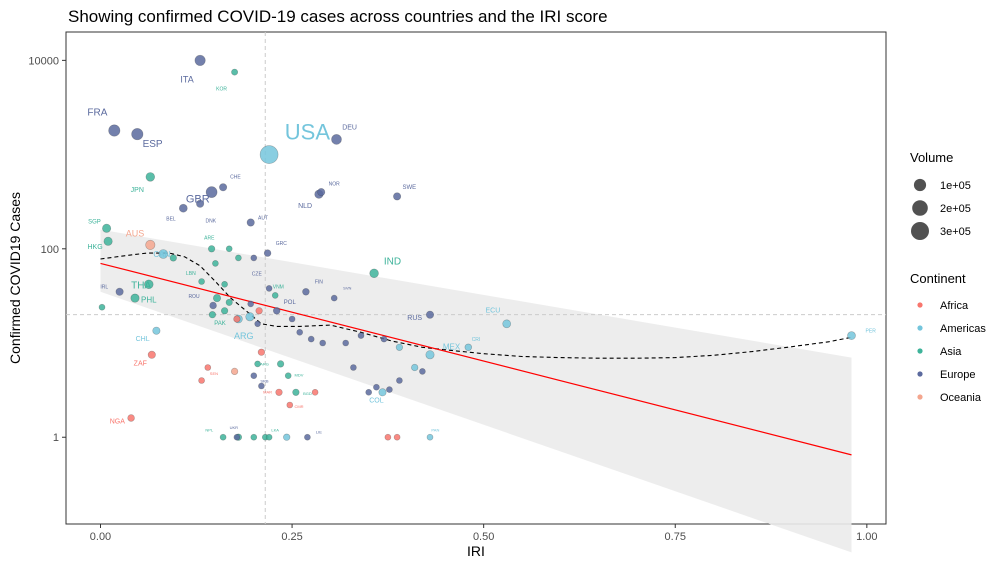 The image size is (1007, 569). Describe the element at coordinates (217, 298) in the screenshot. I see `point-idn` at that location.